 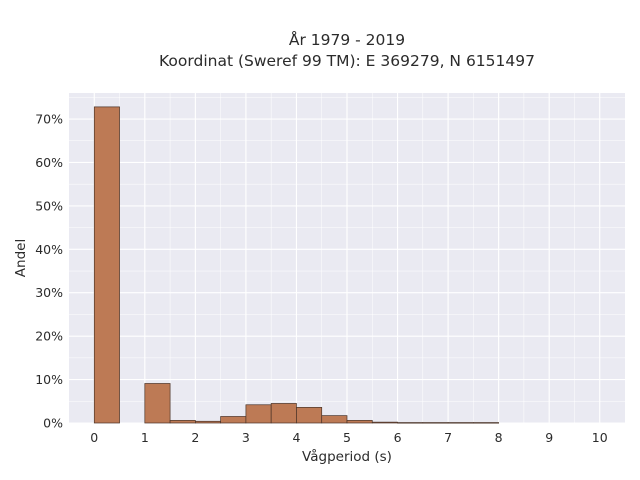 I want to click on x-tick-label: 5, so click(x=347, y=437).